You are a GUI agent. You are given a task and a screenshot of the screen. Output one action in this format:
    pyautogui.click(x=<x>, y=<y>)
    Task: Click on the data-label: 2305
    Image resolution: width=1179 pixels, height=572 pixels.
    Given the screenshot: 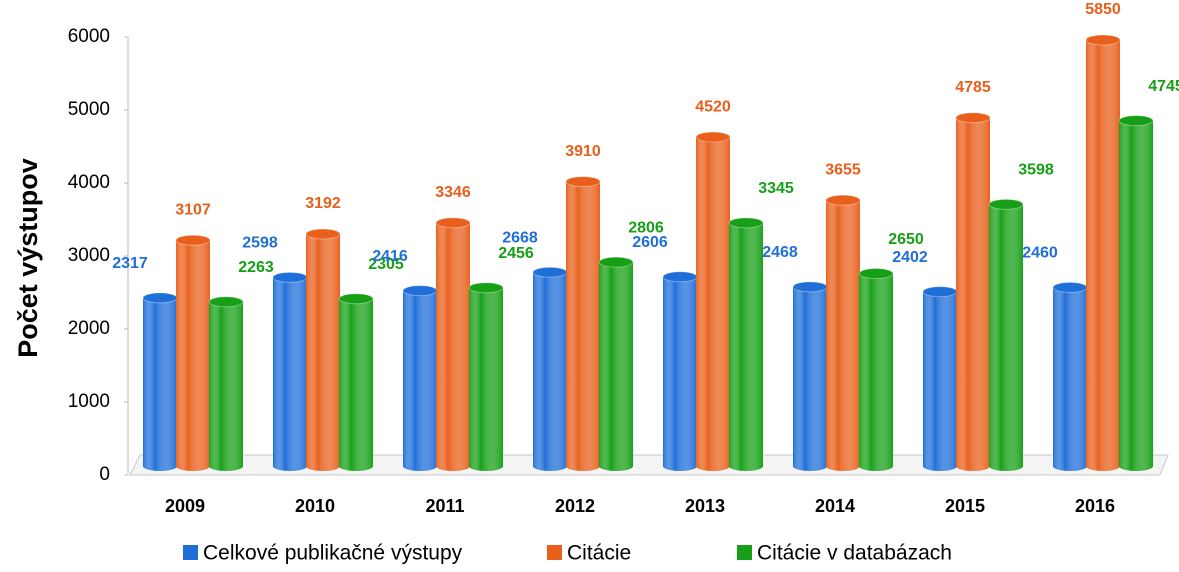 What is the action you would take?
    pyautogui.click(x=386, y=264)
    